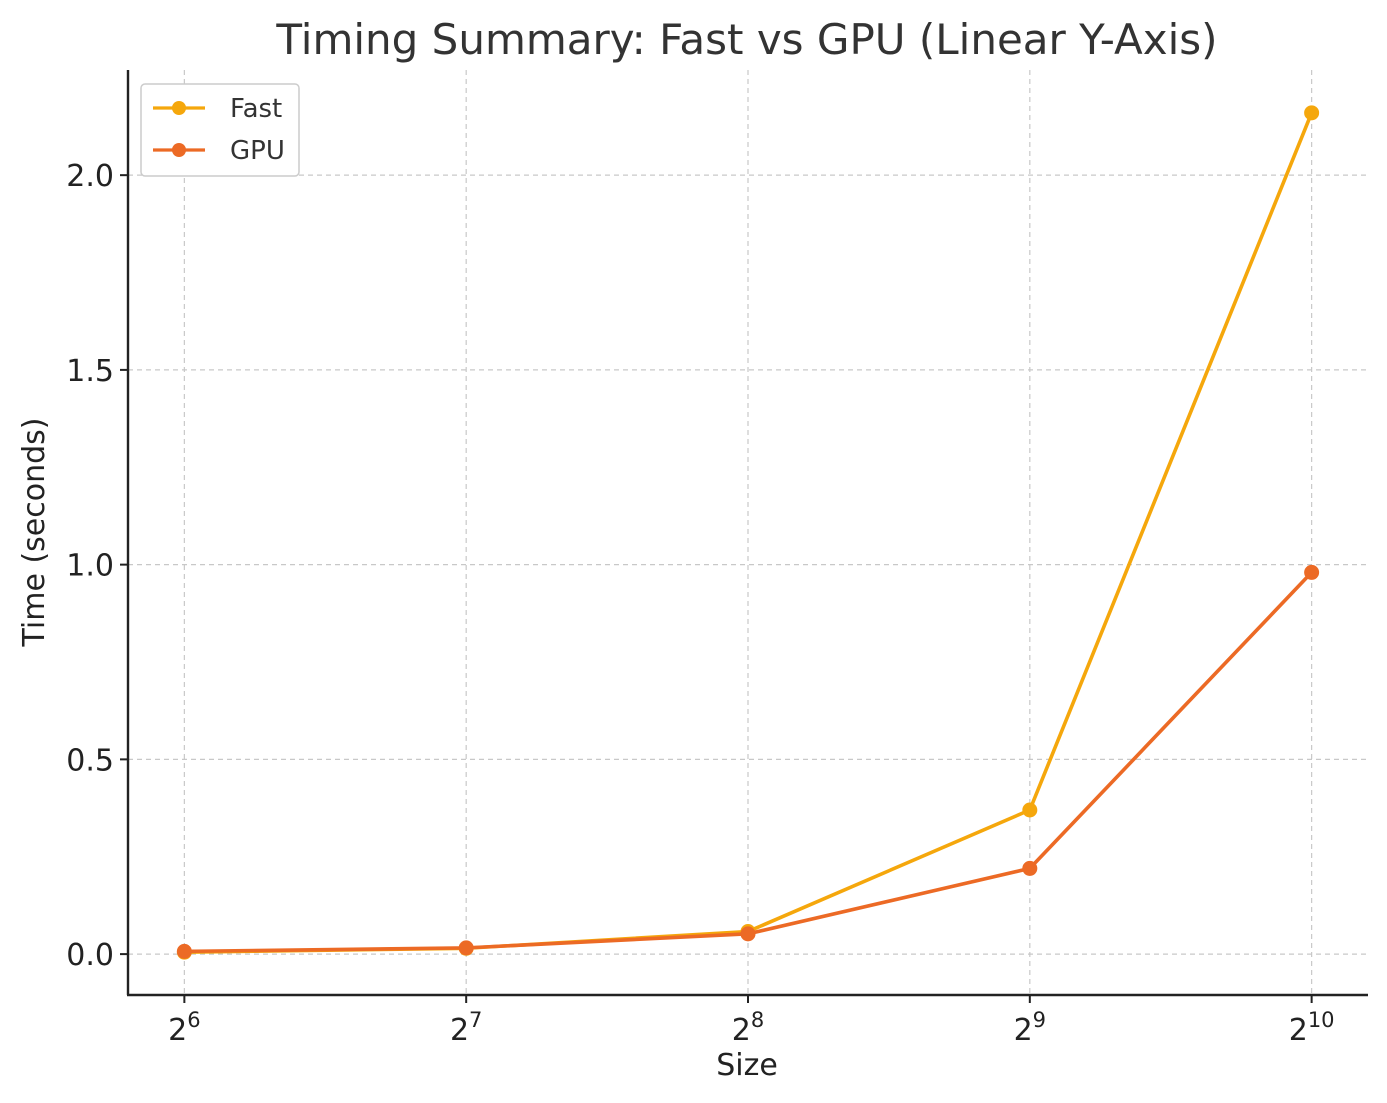 Image resolution: width=1387 pixels, height=1103 pixels. What do you see at coordinates (747, 1065) in the screenshot?
I see `x-axis-label: Size` at bounding box center [747, 1065].